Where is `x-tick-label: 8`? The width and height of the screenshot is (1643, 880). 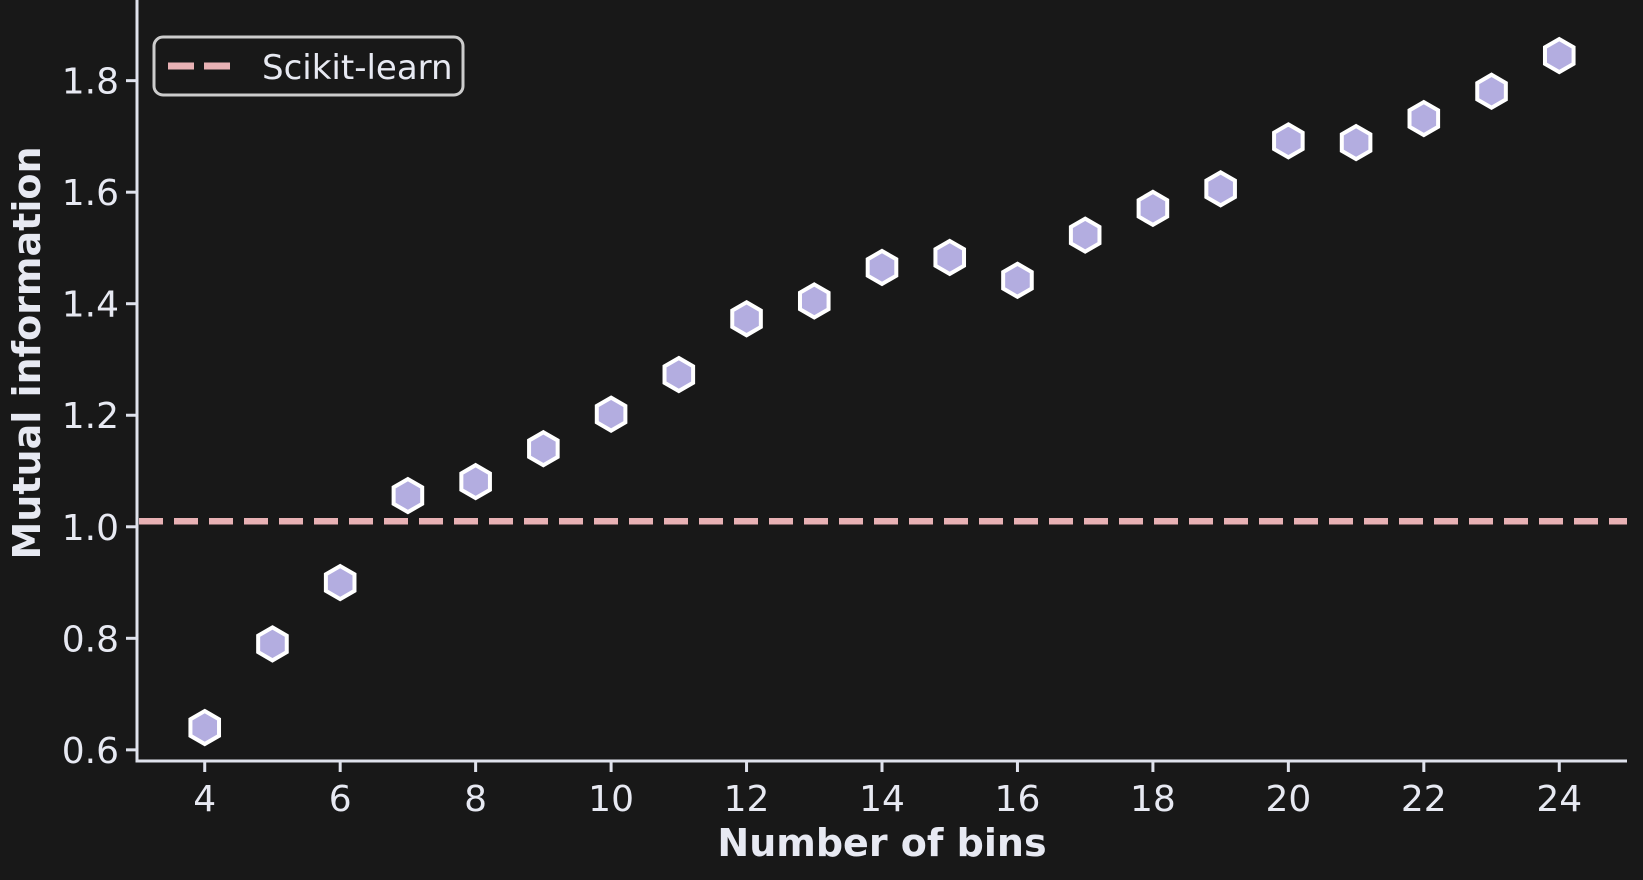 x-tick-label: 8 is located at coordinates (475, 799).